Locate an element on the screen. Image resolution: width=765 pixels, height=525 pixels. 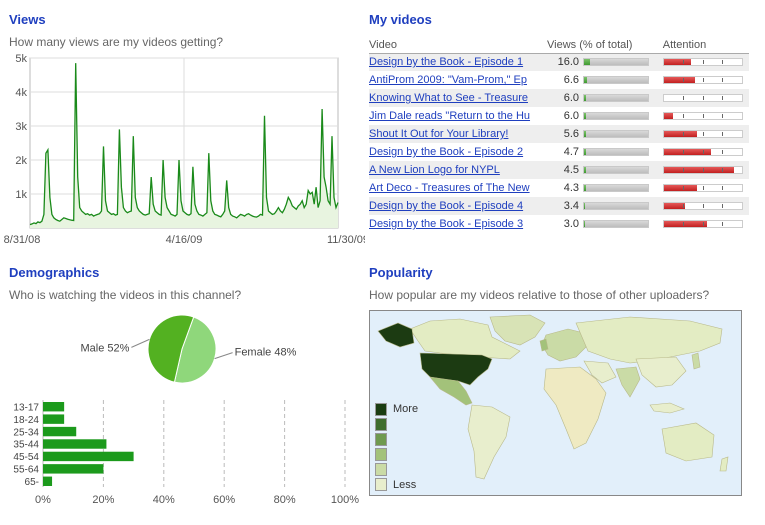
video-views-value: 4.5 is located at coordinates (565, 170).